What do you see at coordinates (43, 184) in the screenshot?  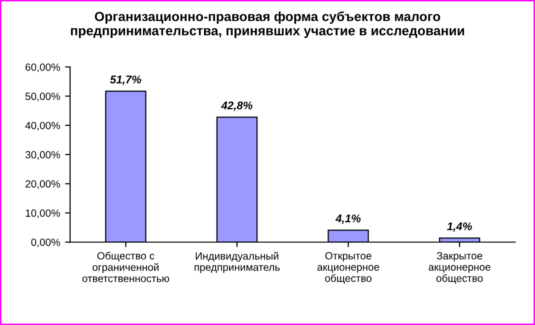 I see `y-tick-label: 20,00%` at bounding box center [43, 184].